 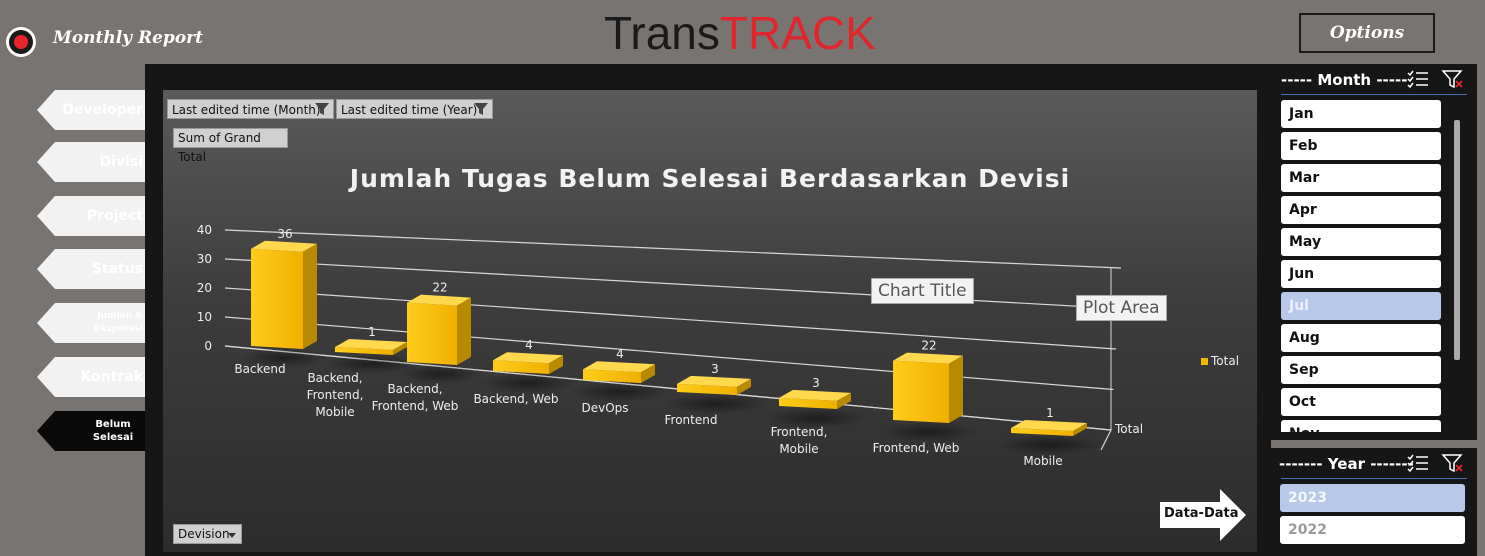 What do you see at coordinates (230, 146) in the screenshot?
I see `value-field-button: Sum of Grand Total` at bounding box center [230, 146].